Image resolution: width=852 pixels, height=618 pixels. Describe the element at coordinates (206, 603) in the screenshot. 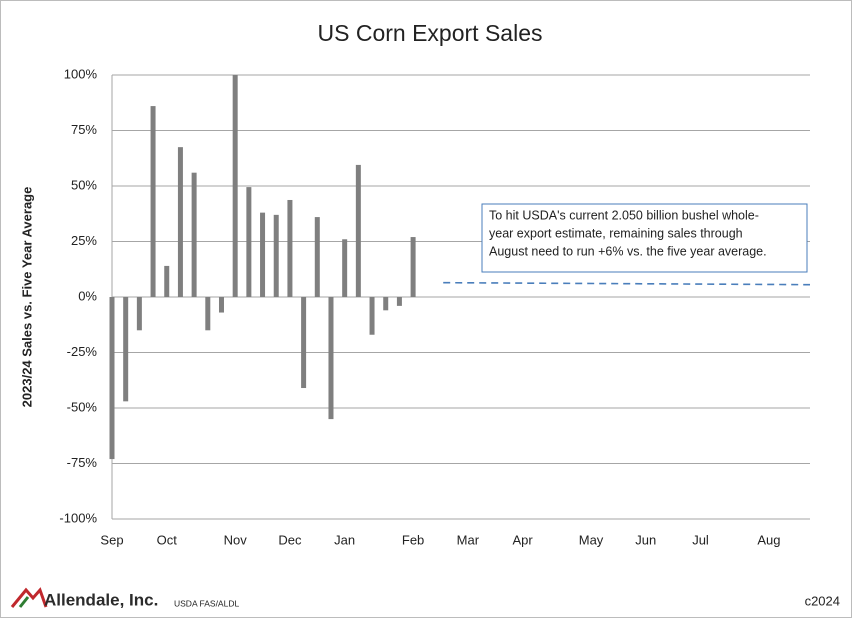

I see `source: USDA FAS/ALDL` at that location.